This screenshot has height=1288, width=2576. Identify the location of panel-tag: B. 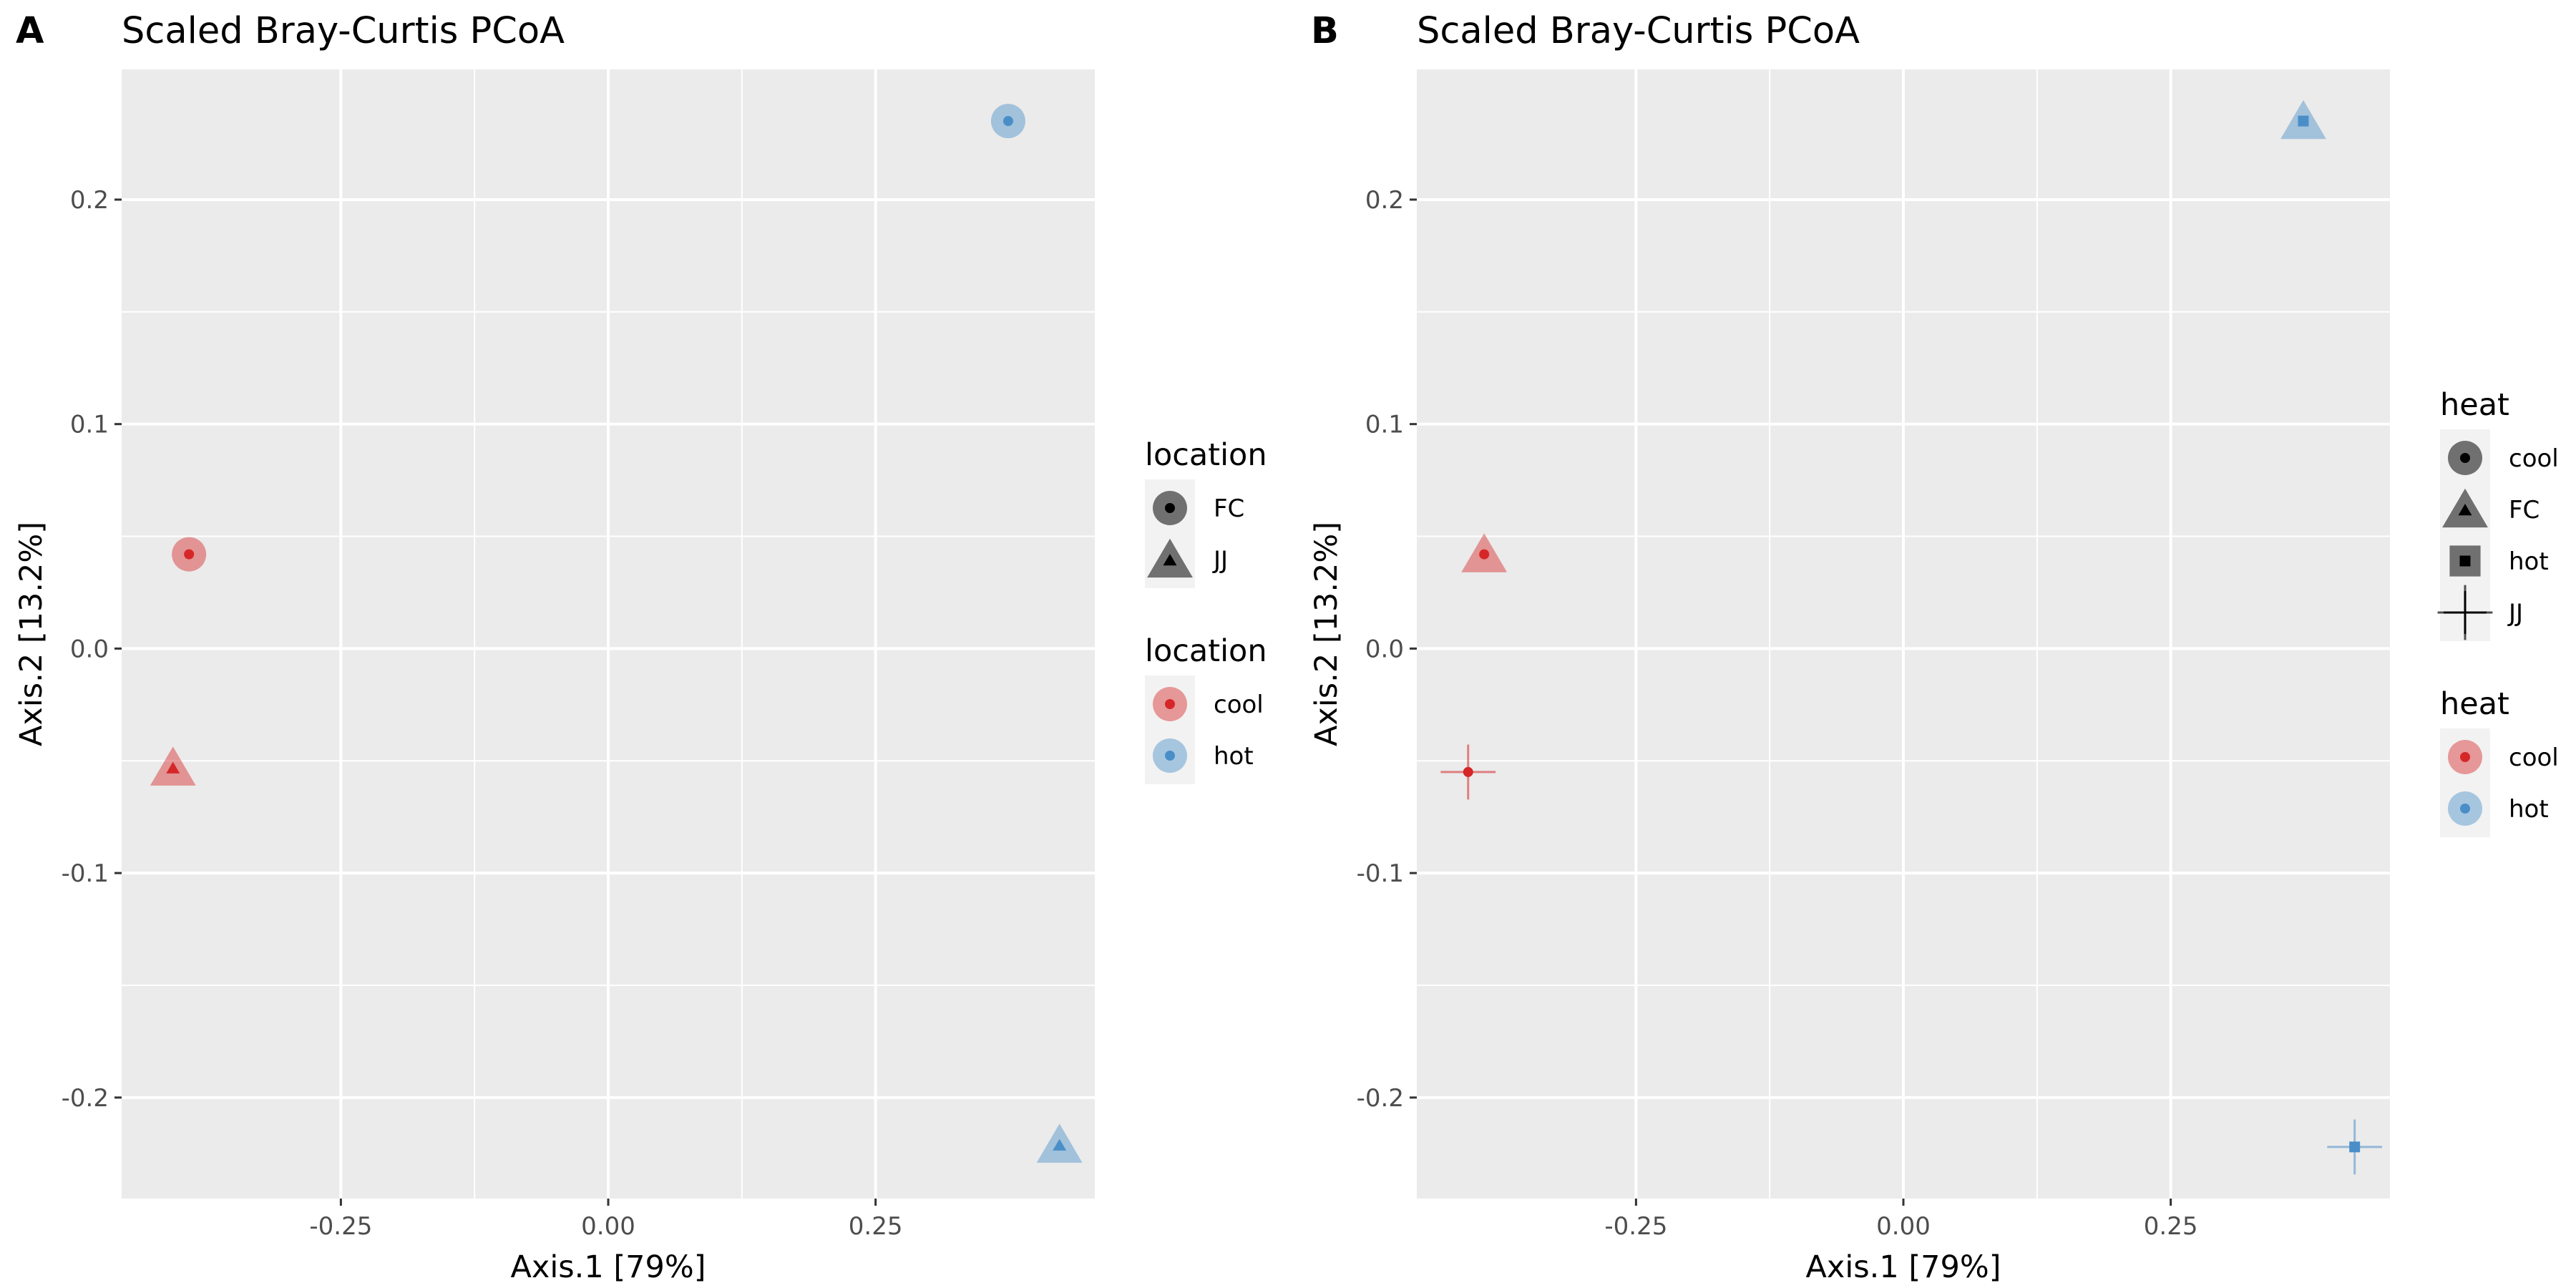
(1325, 31).